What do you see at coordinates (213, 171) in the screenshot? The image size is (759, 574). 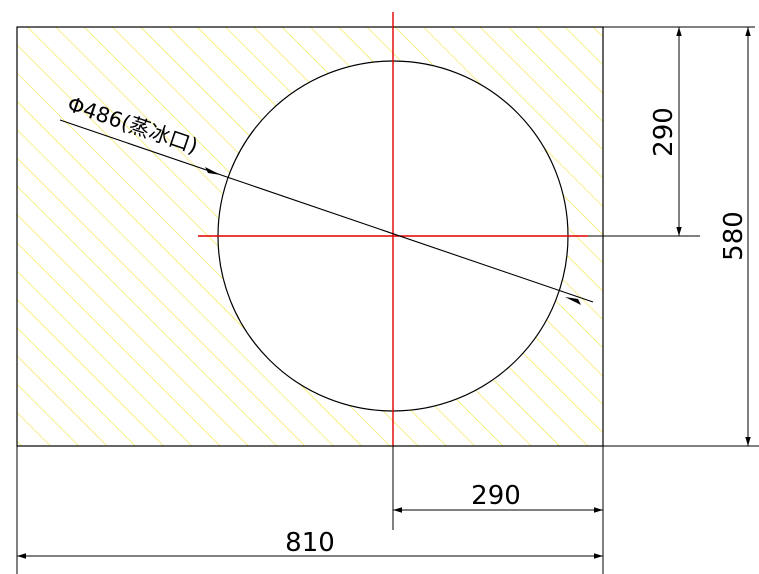 I see `diameter-arrow-left` at bounding box center [213, 171].